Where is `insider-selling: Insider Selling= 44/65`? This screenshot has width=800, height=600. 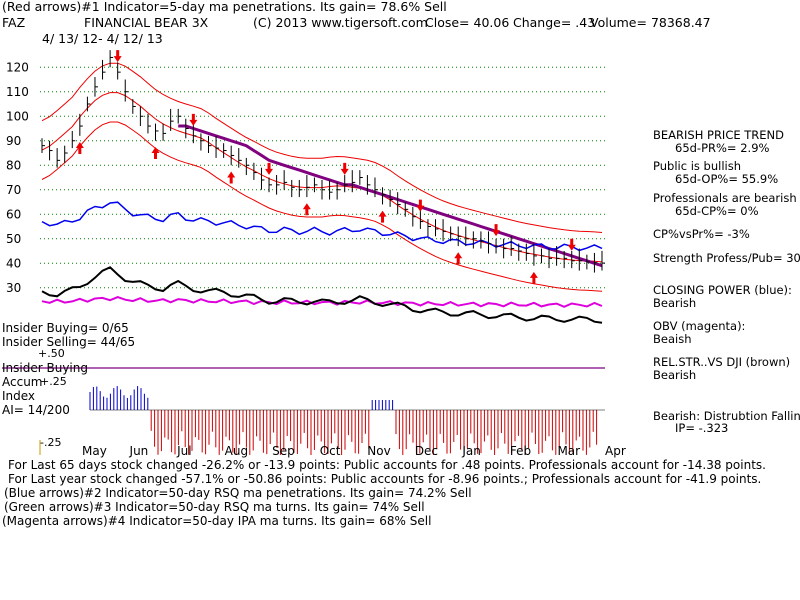
insider-selling: Insider Selling= 44/65 is located at coordinates (69, 342).